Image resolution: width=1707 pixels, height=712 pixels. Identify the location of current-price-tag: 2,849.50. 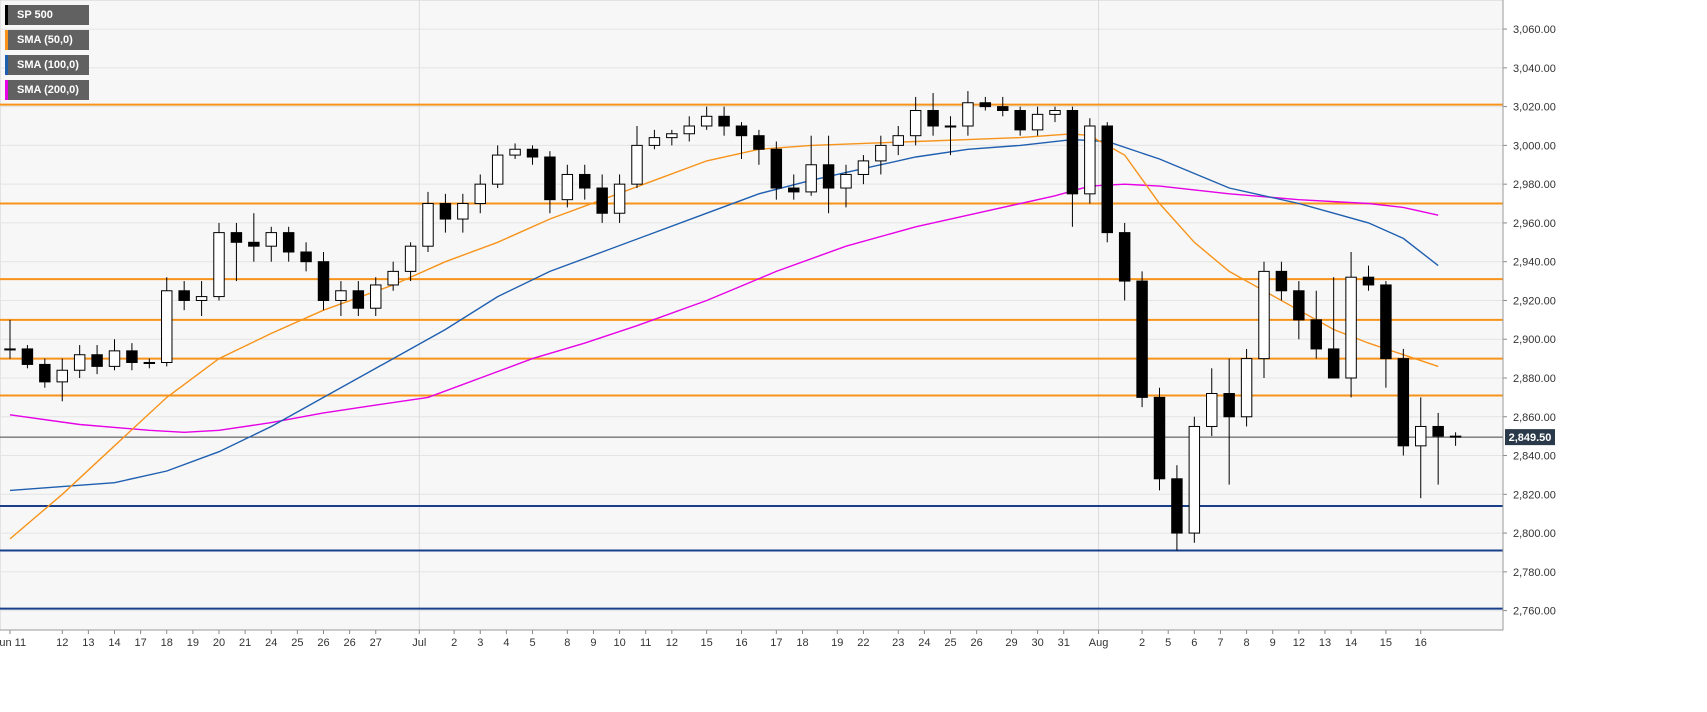
(1530, 437).